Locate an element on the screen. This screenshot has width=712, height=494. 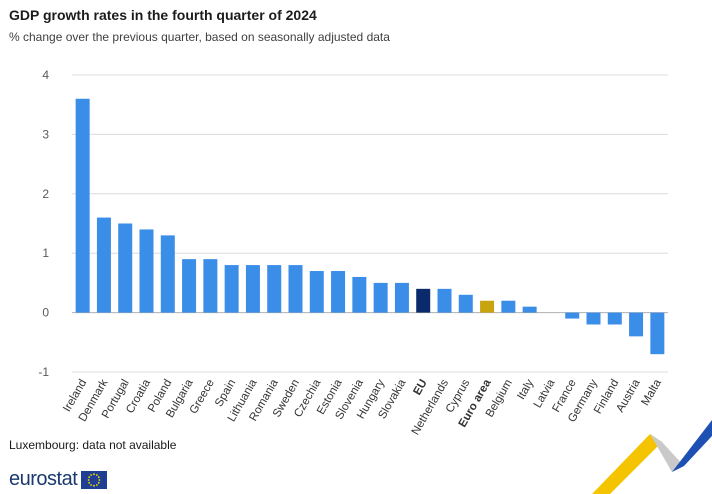
eu-flag-icon is located at coordinates (94, 479).